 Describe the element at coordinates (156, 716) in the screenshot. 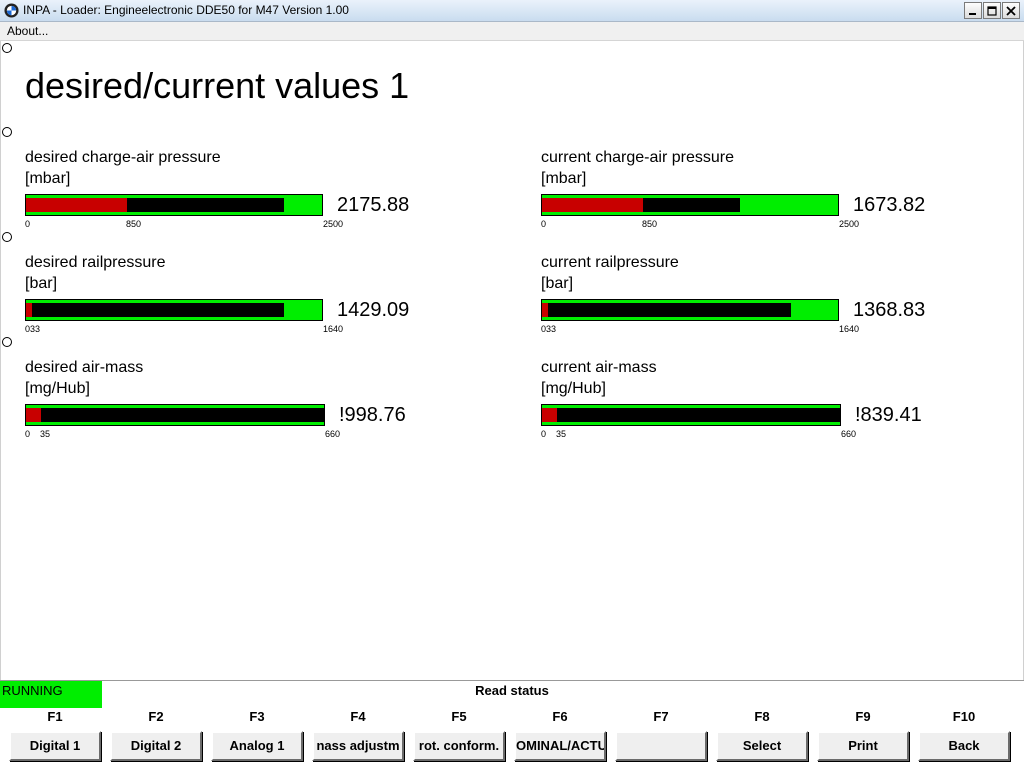

I see `fkey-label-f2: F2` at that location.